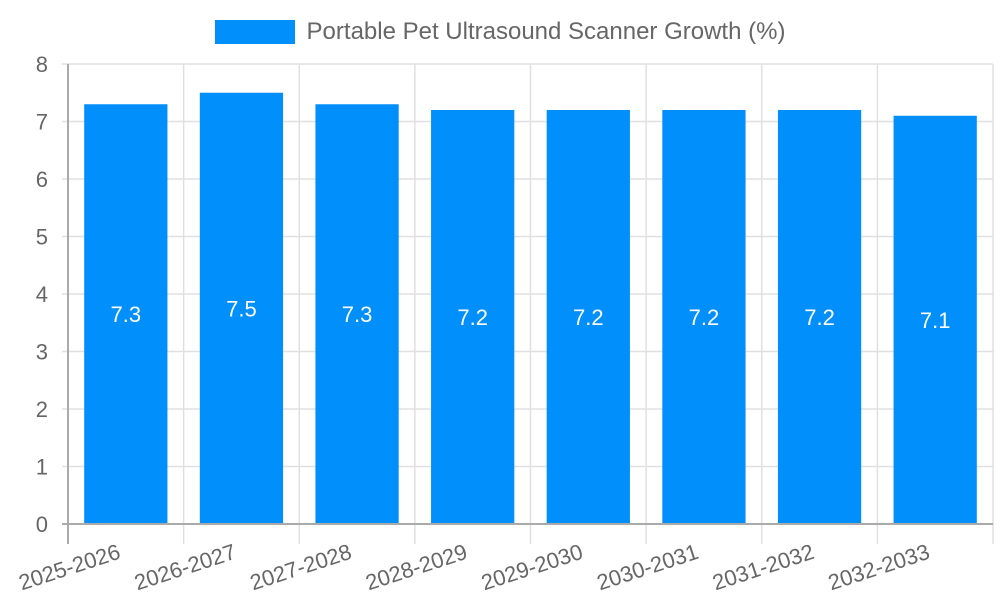 The image size is (1000, 600). Describe the element at coordinates (532, 567) in the screenshot. I see `x-tick-label: 2029-2030` at that location.